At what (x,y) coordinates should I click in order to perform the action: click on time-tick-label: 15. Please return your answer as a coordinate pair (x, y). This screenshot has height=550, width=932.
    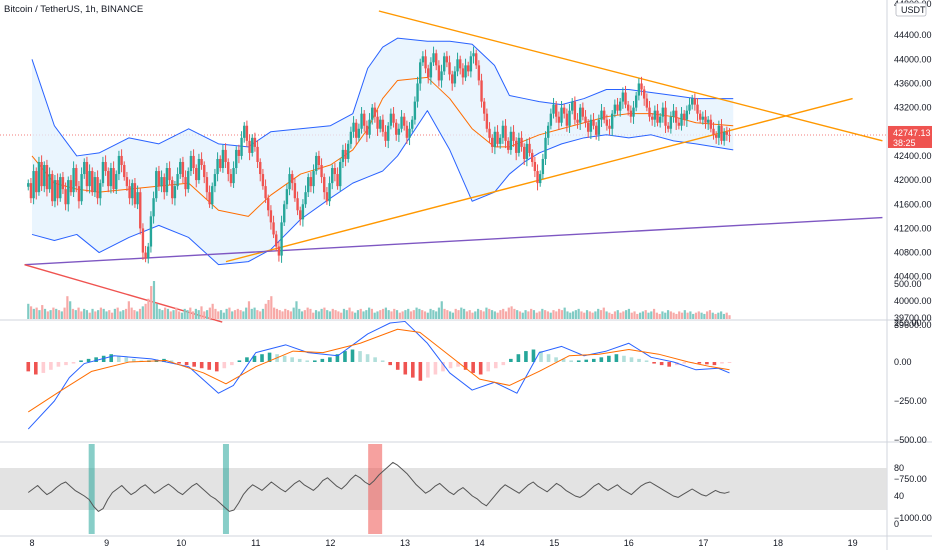
    Looking at the image, I should click on (554, 543).